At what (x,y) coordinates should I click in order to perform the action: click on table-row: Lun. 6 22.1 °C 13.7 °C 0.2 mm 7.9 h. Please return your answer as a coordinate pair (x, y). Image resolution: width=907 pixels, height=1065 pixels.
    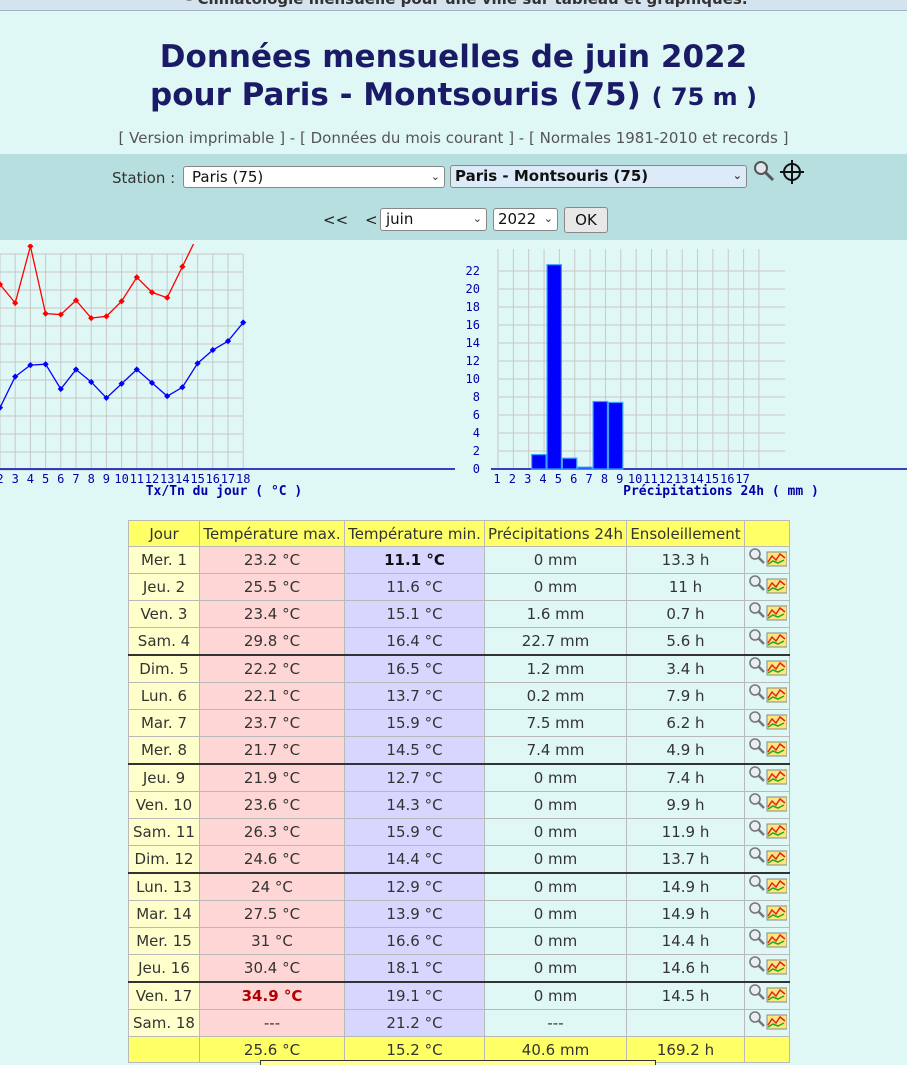
    Looking at the image, I should click on (459, 696).